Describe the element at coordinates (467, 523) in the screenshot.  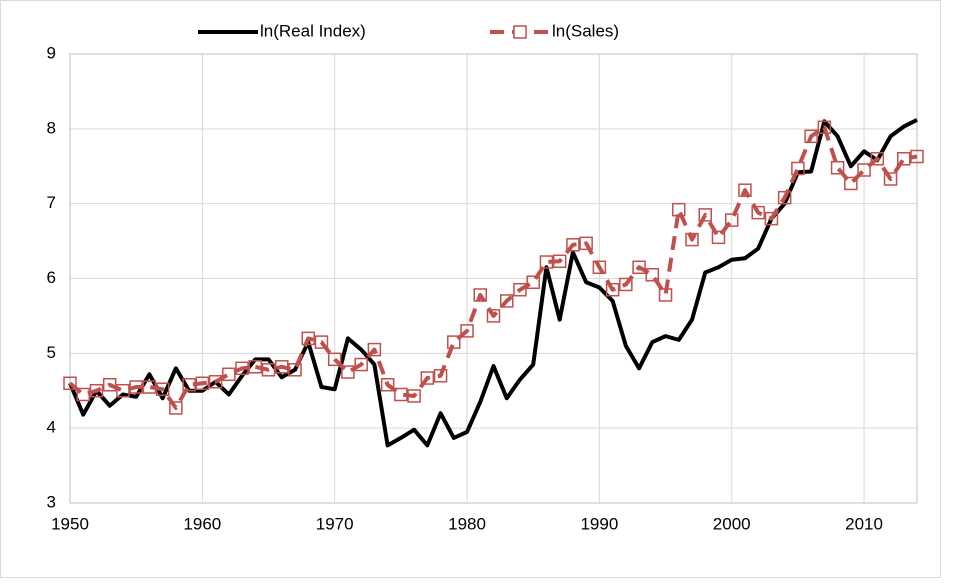
I see `x-tick-label: 1980` at that location.